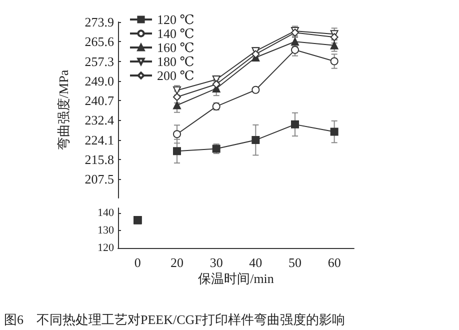 Image resolution: width=459 pixels, height=330 pixels. I want to click on y-tick-label: 130, so click(106, 230).